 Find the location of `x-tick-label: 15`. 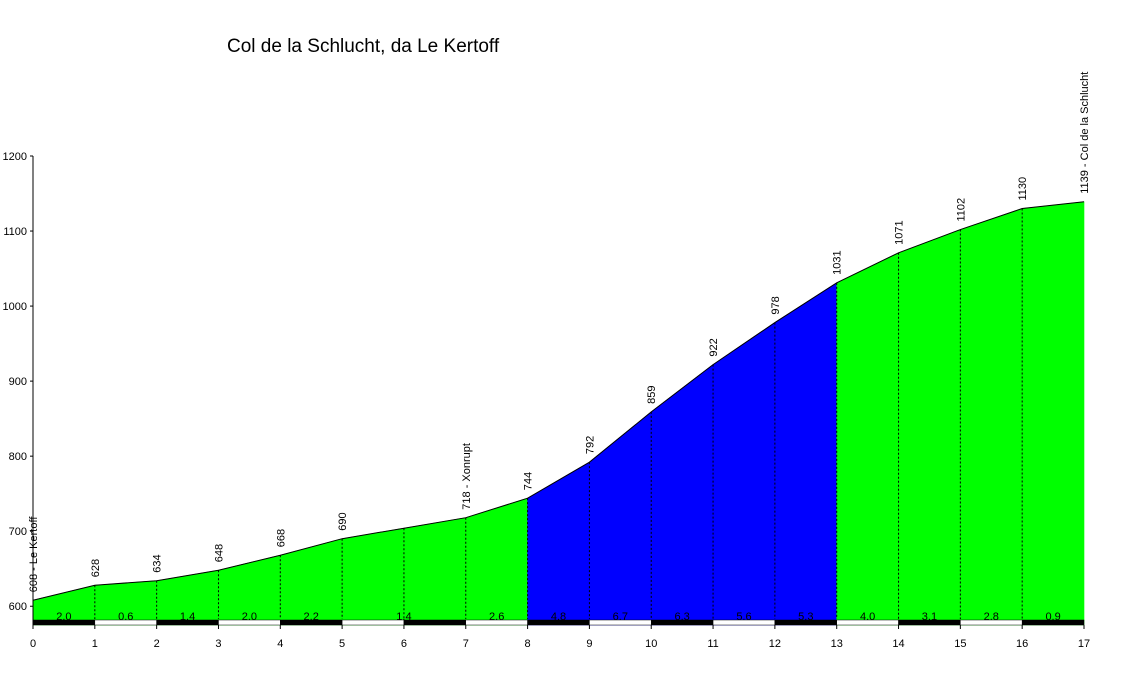

x-tick-label: 15 is located at coordinates (960, 644).